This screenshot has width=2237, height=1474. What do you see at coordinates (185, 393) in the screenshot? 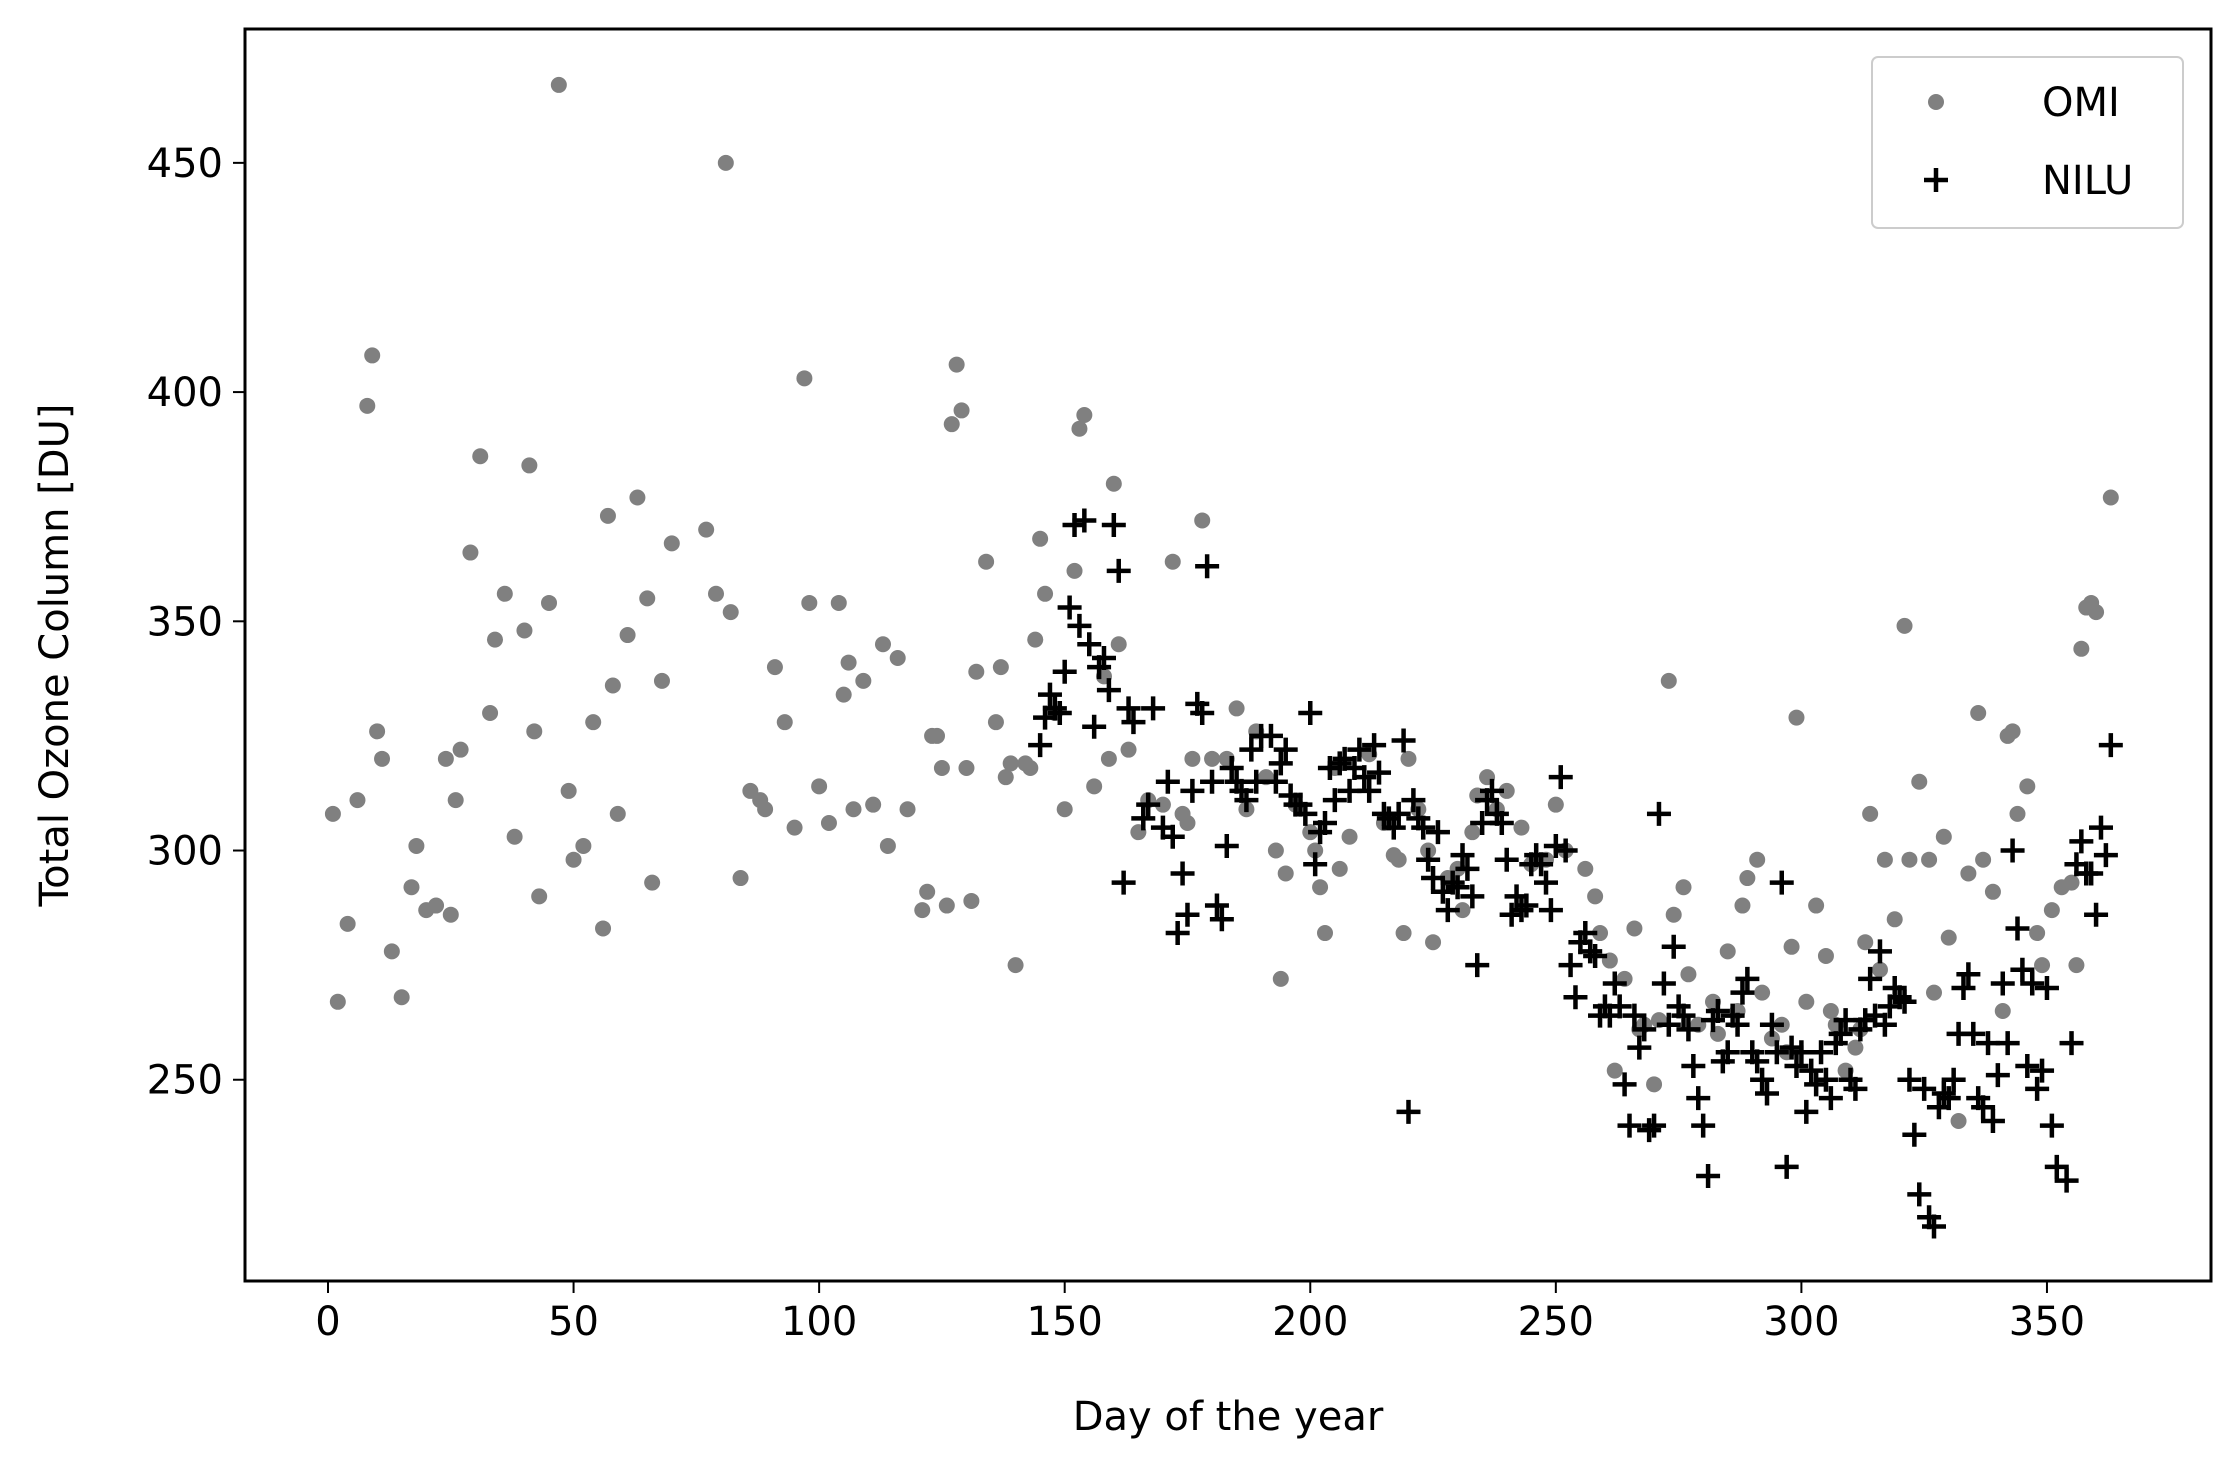
I see `y-tick-label: 400` at bounding box center [185, 393].